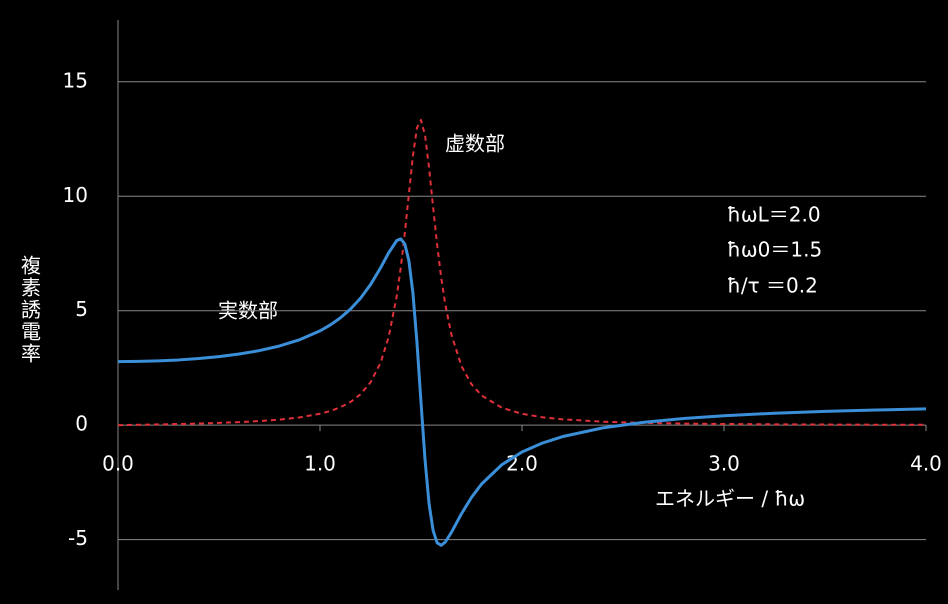 The image size is (948, 604). Describe the element at coordinates (81, 424) in the screenshot. I see `y-tick-label: 0` at that location.